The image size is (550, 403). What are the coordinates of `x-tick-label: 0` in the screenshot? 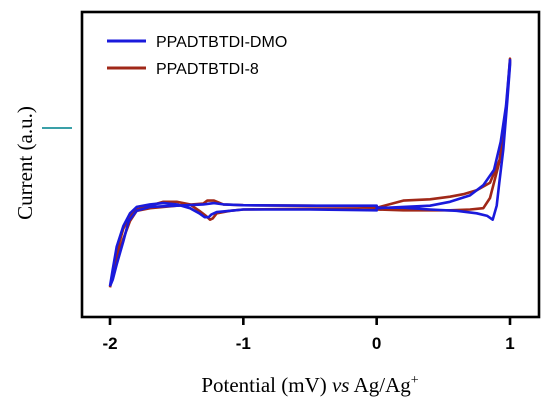 It's located at (376, 343).